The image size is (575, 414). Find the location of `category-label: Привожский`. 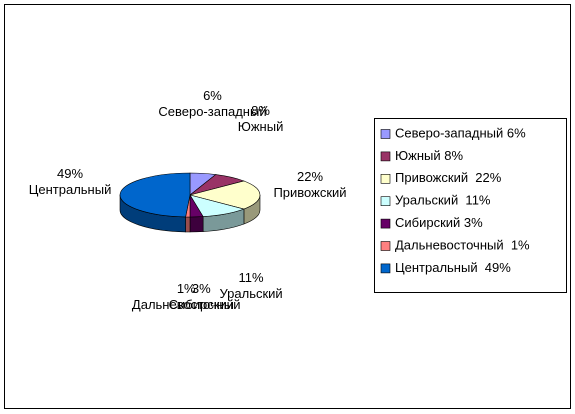

category-label: Привожский is located at coordinates (310, 192).